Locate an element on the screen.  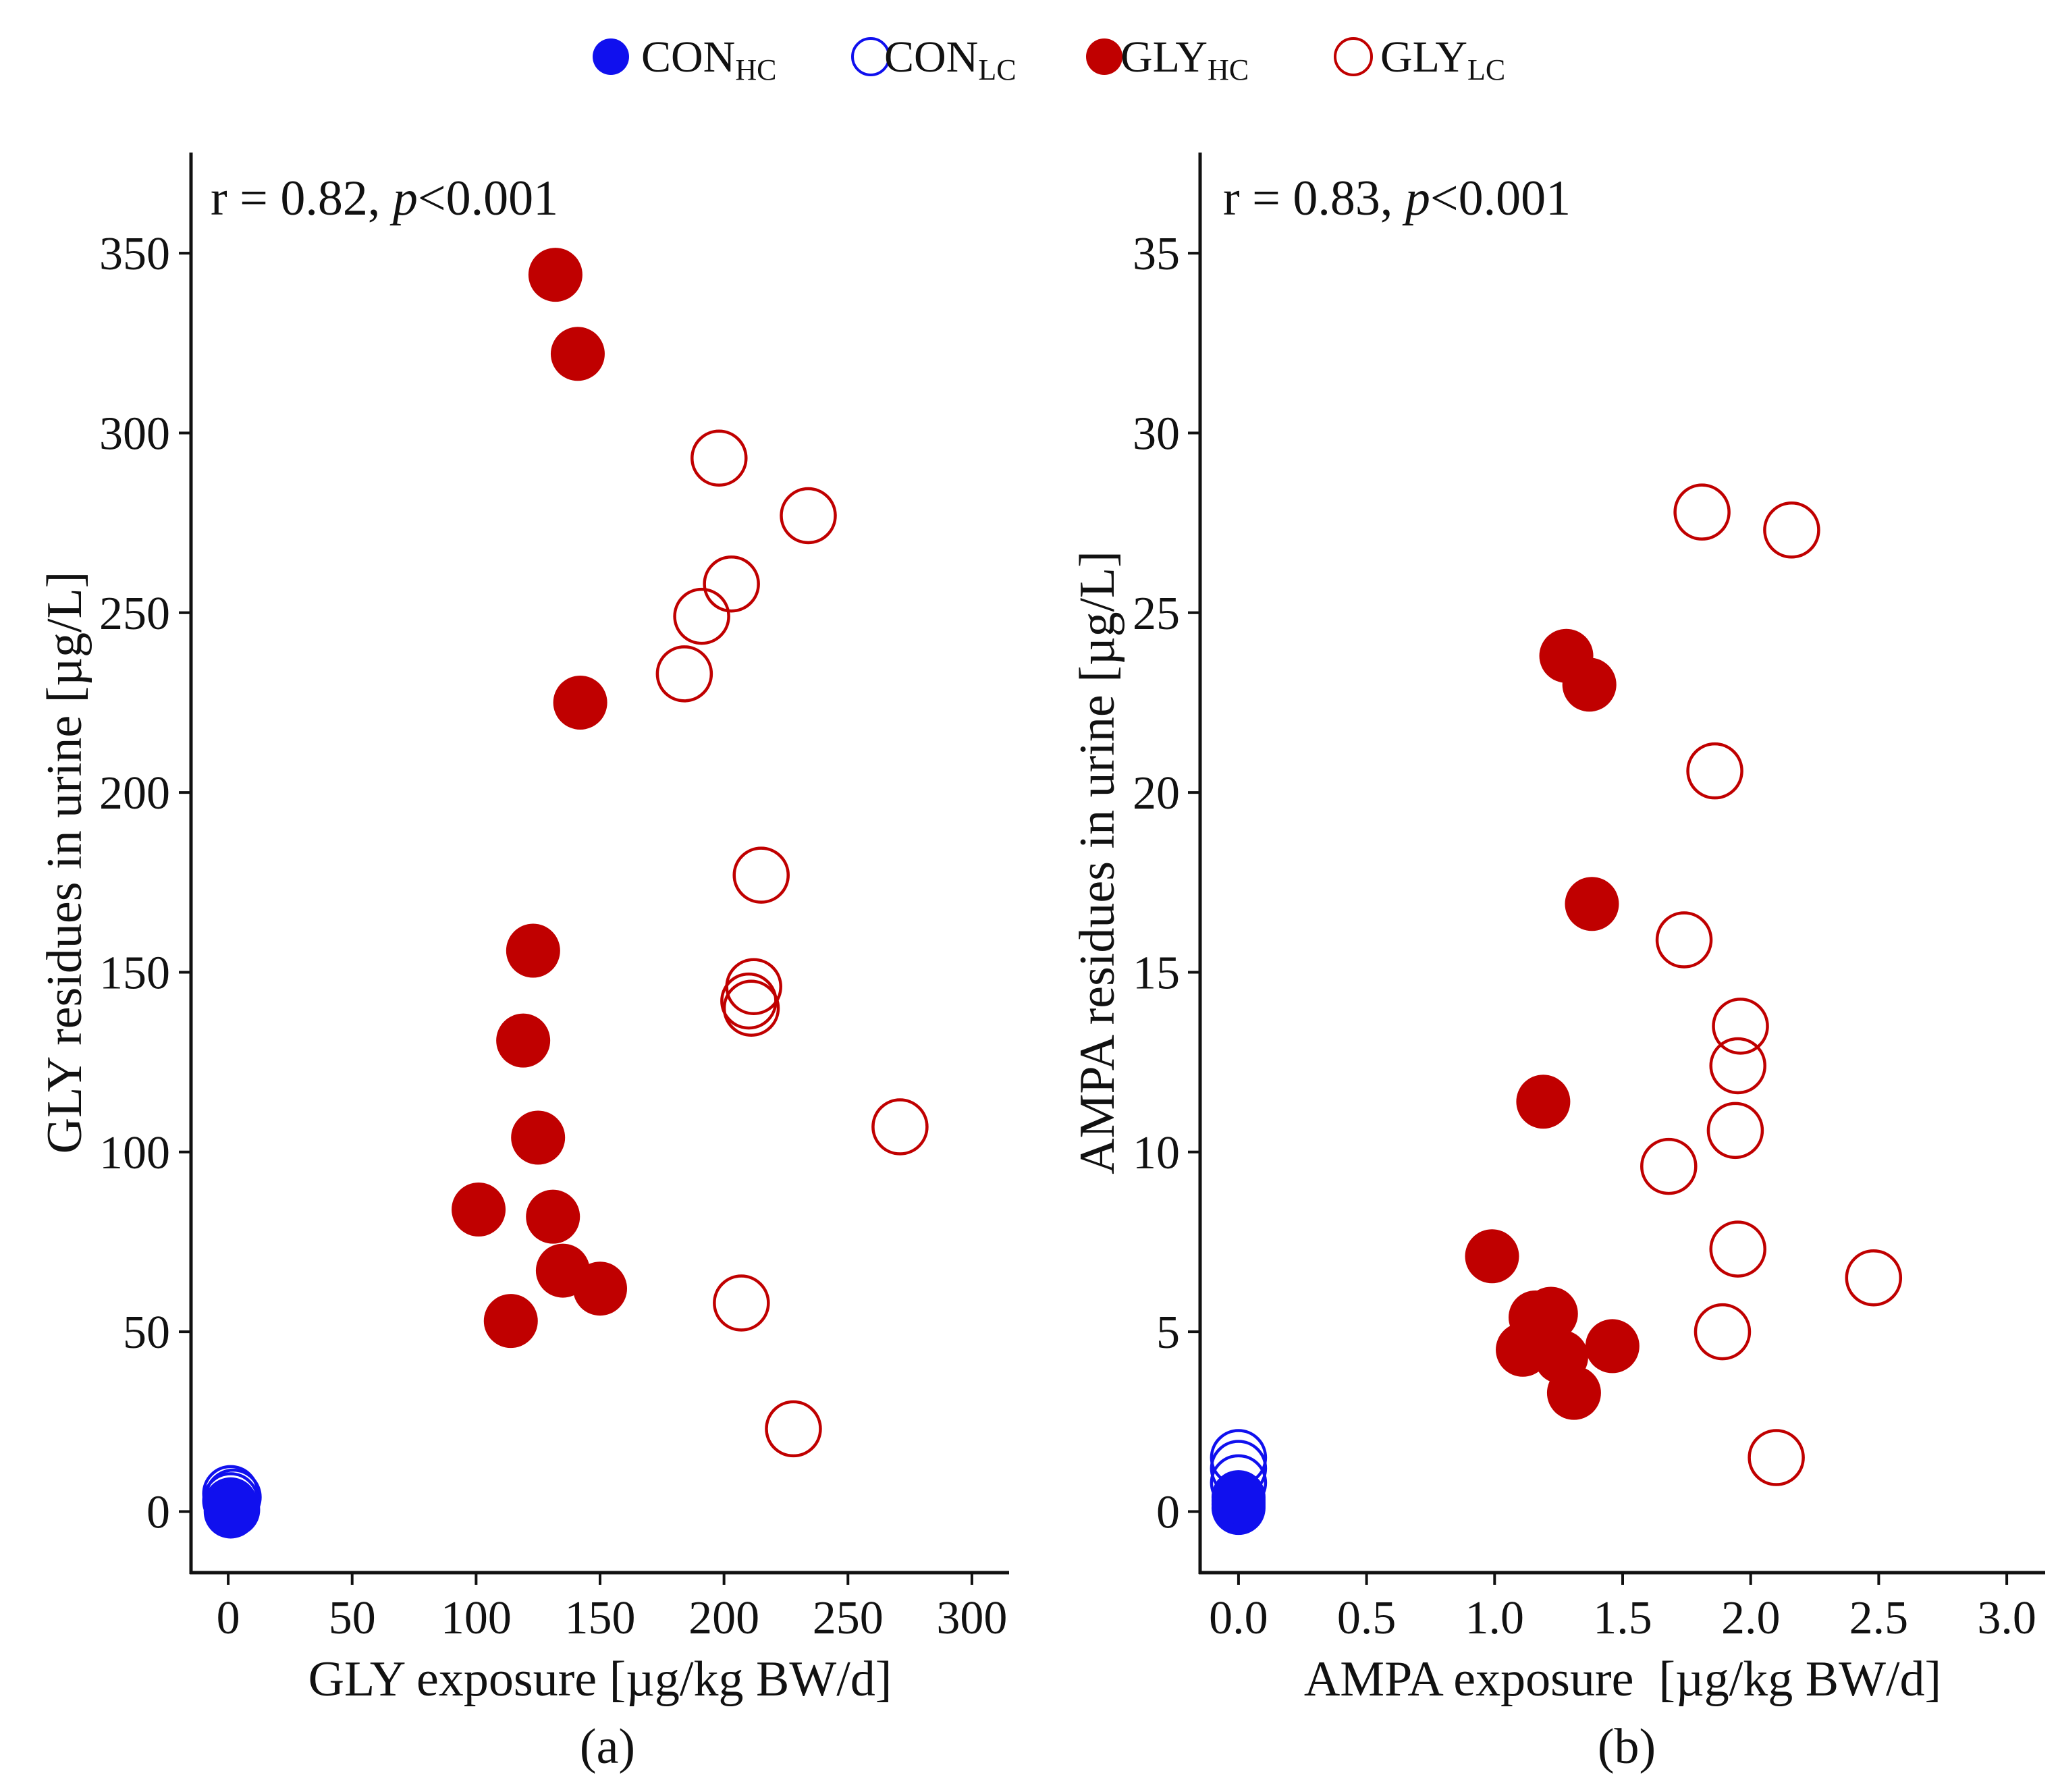
x-tick-label: 150 is located at coordinates (600, 1618).